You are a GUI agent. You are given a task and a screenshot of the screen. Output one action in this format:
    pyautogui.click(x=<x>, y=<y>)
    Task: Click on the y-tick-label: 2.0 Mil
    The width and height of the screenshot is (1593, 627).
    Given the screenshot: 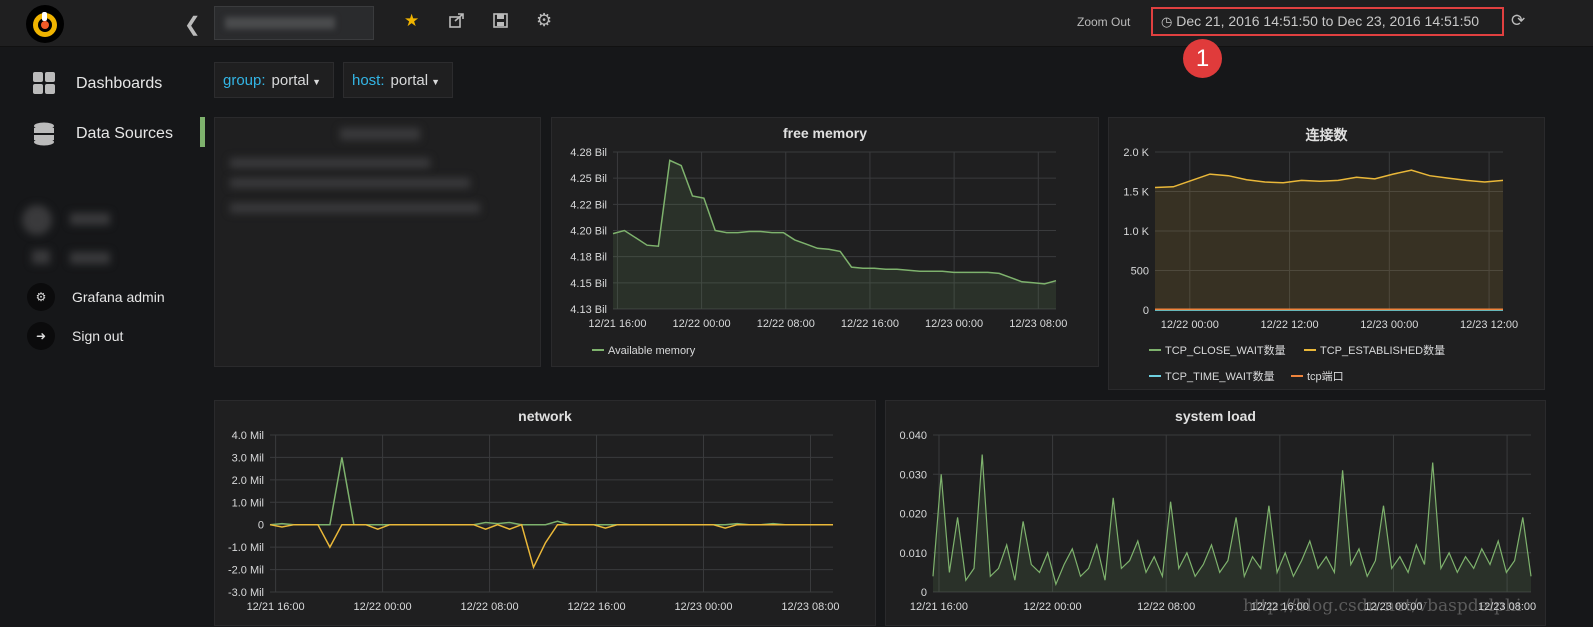 What is the action you would take?
    pyautogui.click(x=248, y=481)
    